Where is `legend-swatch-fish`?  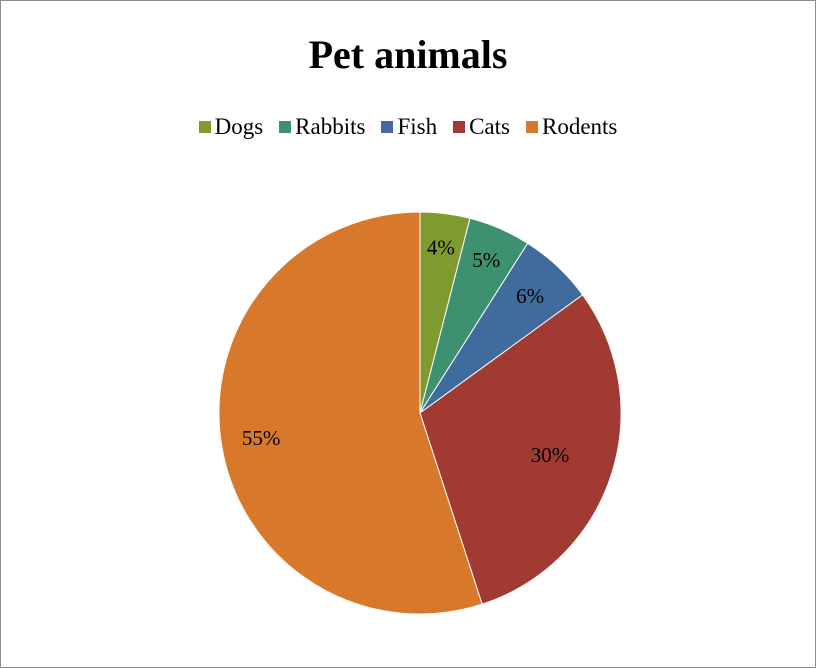
legend-swatch-fish is located at coordinates (387, 127).